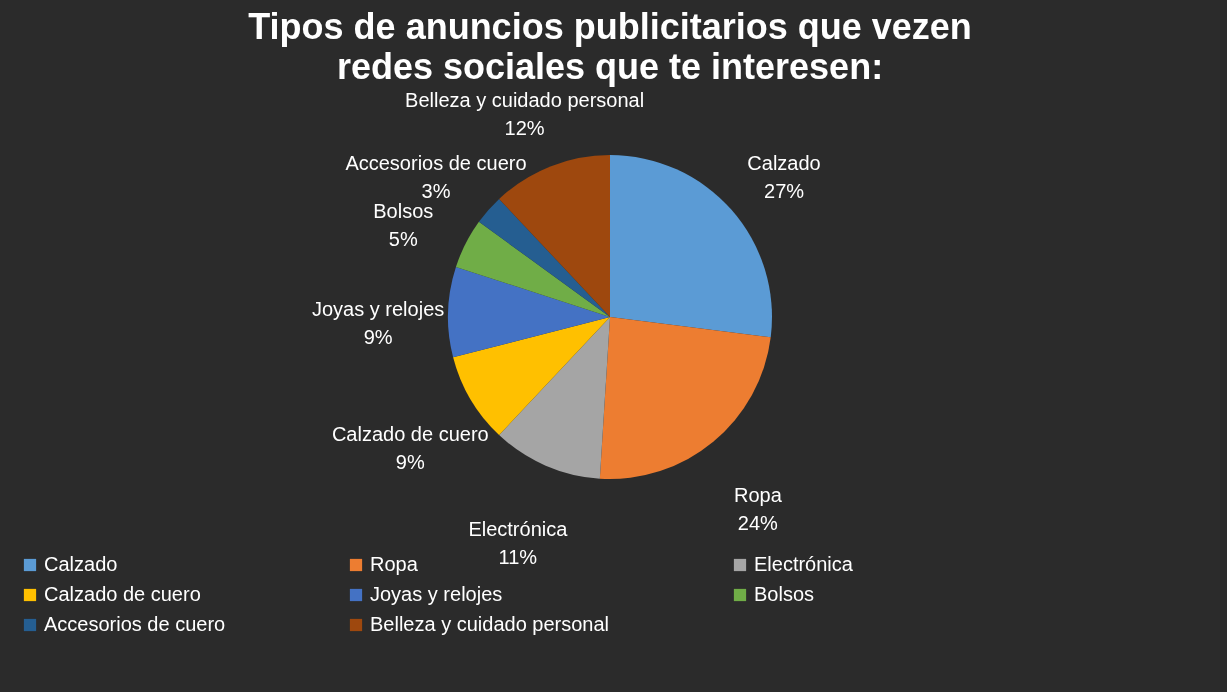 This screenshot has height=692, width=1227. What do you see at coordinates (81, 564) in the screenshot?
I see `legend-label: Calzado` at bounding box center [81, 564].